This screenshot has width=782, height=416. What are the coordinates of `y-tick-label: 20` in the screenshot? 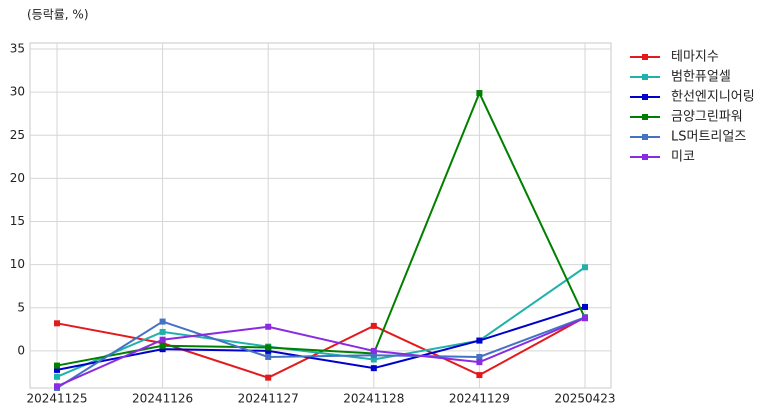 It's located at (17, 178).